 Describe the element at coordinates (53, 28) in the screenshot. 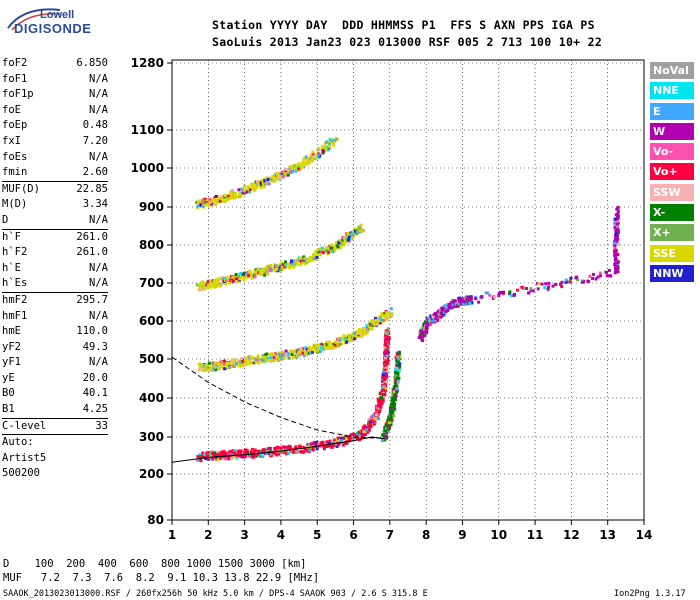

I see `logo-main-text: DIGISONDE` at that location.